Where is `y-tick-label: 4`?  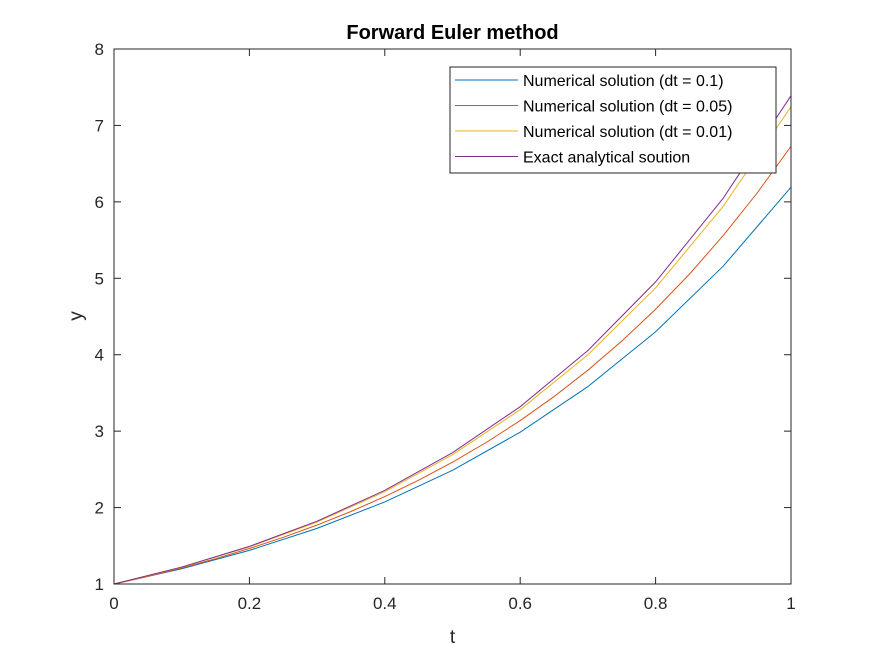 y-tick-label: 4 is located at coordinates (99, 355).